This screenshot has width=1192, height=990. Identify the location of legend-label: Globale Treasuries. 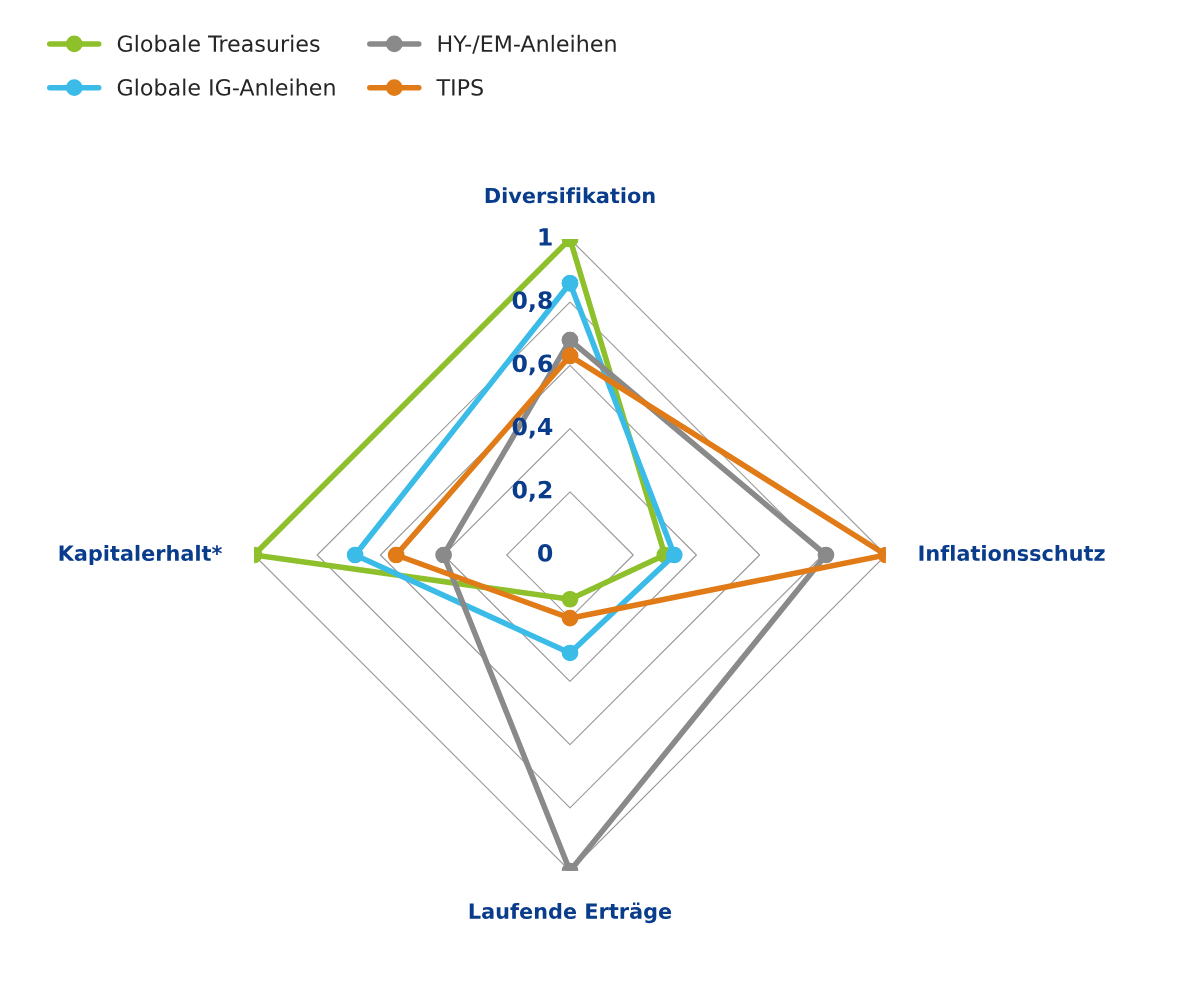
(218, 43).